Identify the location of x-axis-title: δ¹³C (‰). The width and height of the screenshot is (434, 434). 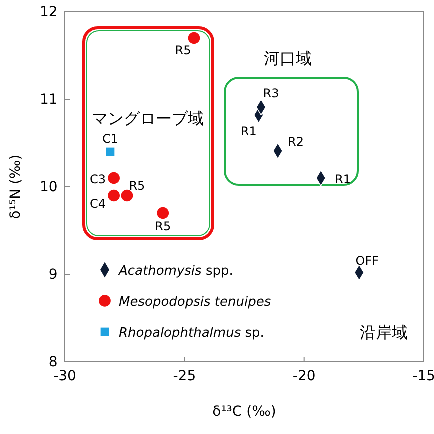
(244, 412).